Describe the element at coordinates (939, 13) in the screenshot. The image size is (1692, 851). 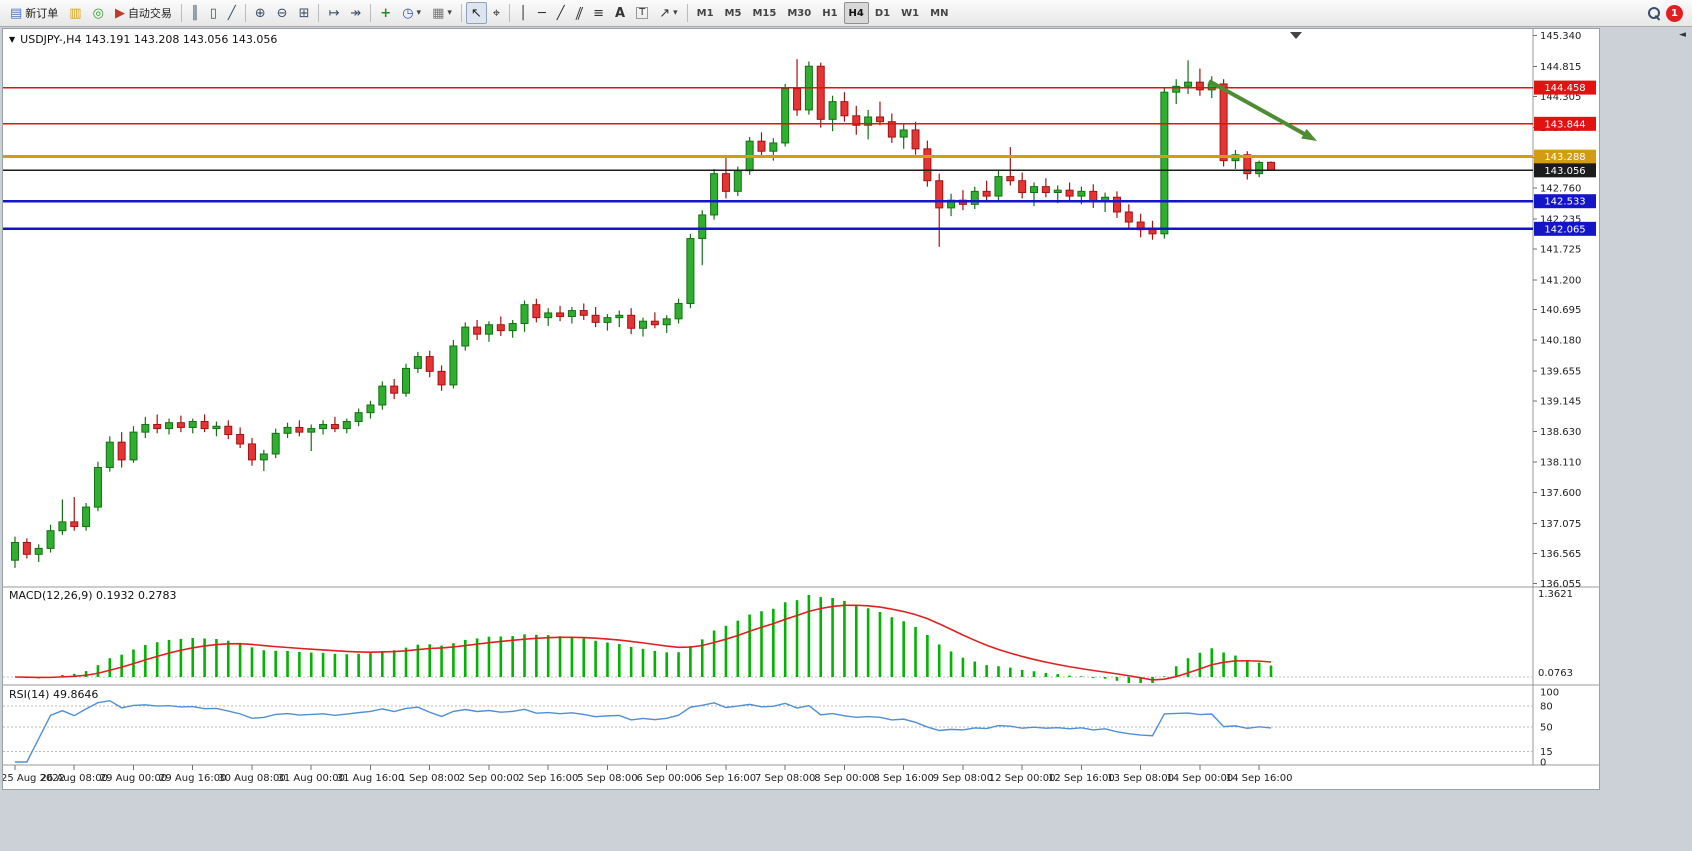
I see `timeframe-mn-button: MN` at that location.